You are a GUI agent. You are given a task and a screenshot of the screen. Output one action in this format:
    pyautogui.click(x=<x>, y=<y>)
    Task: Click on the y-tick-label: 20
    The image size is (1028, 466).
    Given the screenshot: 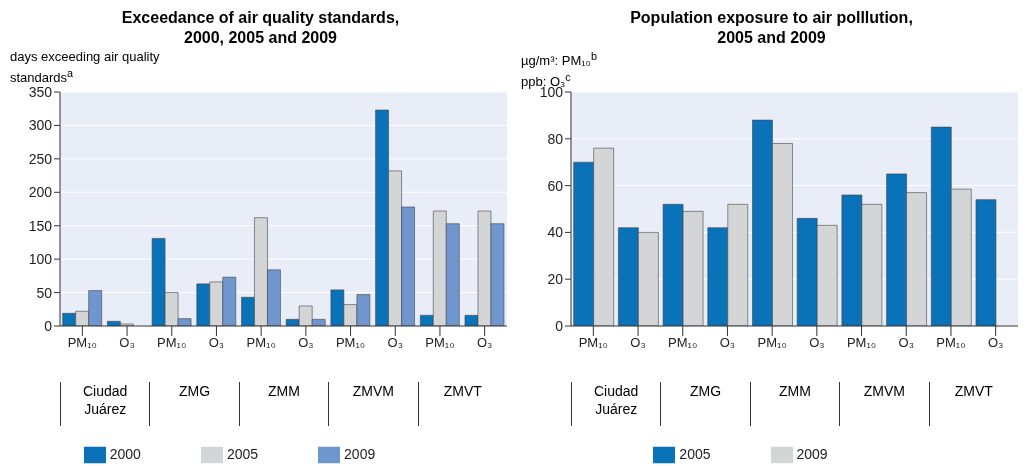 What is the action you would take?
    pyautogui.click(x=555, y=279)
    